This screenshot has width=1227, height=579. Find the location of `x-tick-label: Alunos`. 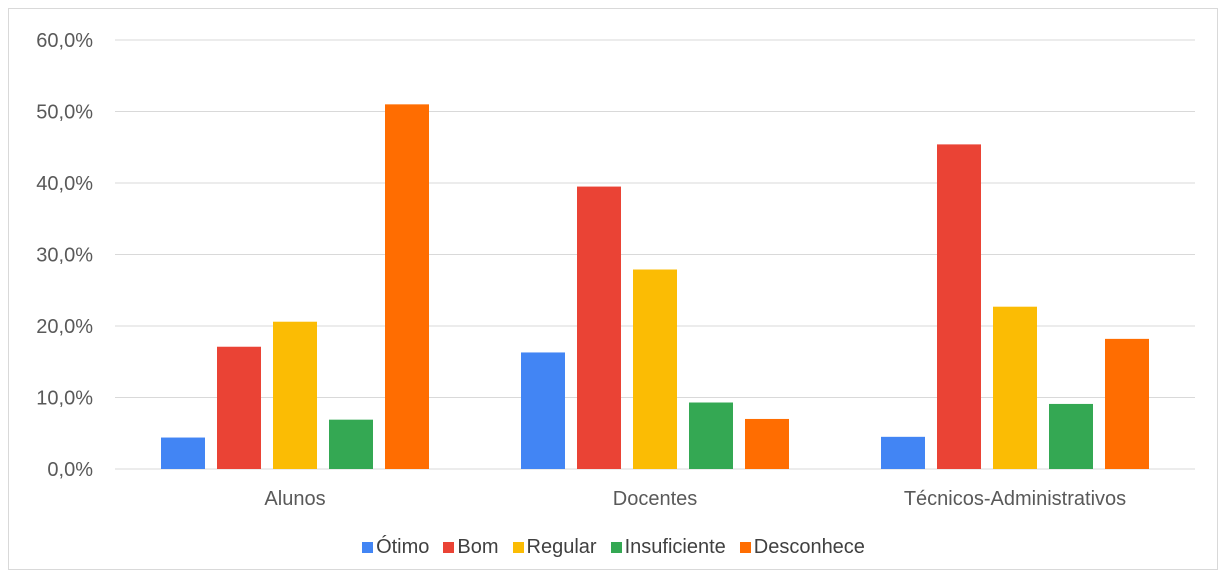

x-tick-label: Alunos is located at coordinates (294, 499).